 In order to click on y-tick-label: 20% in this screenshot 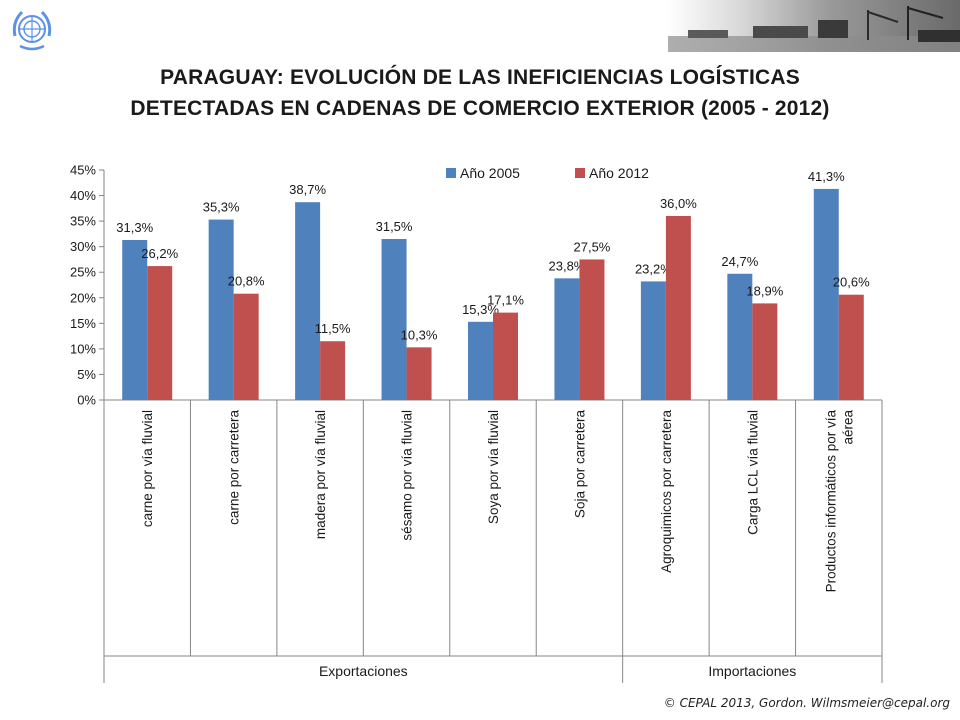, I will do `click(83, 297)`.